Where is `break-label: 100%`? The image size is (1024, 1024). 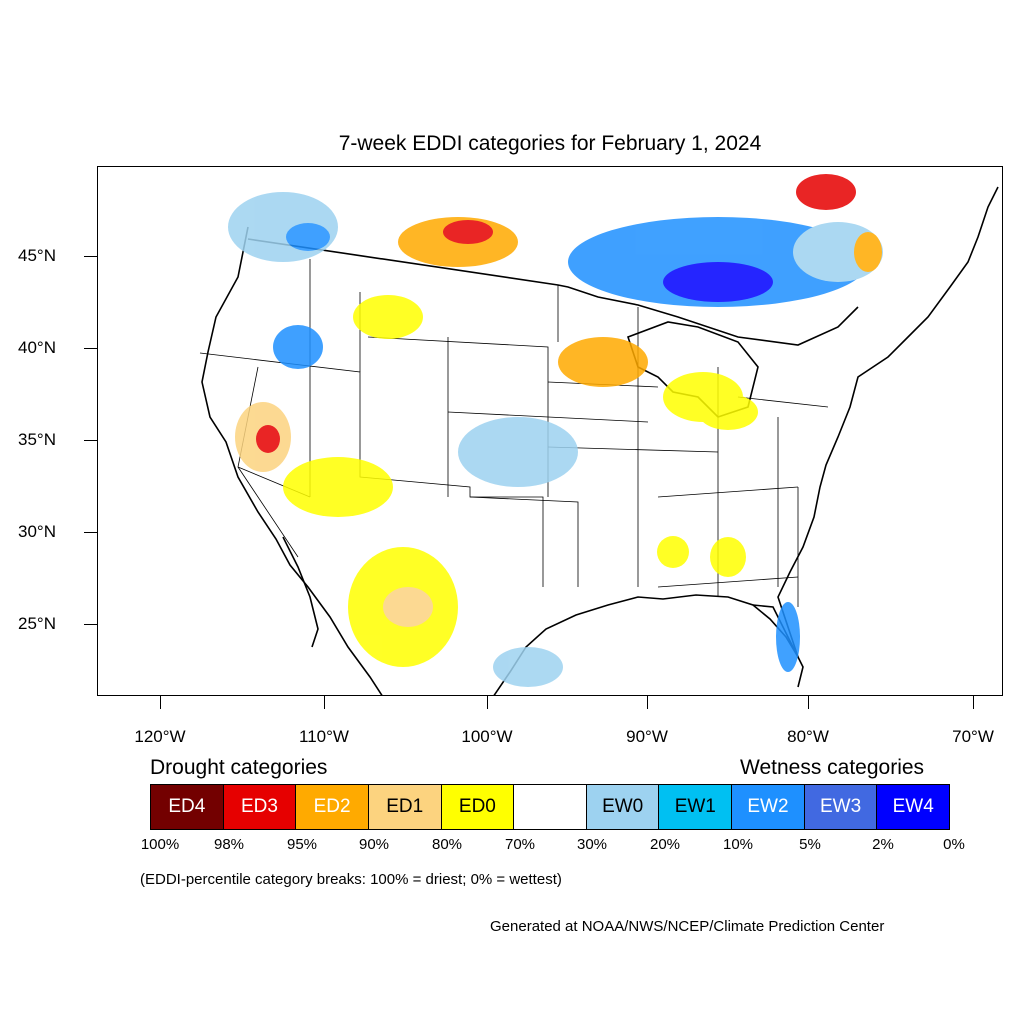 break-label: 100% is located at coordinates (160, 844).